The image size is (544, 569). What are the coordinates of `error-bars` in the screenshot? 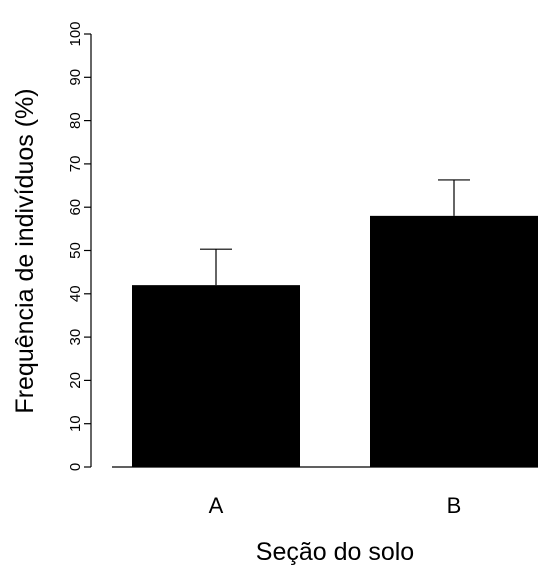 It's located at (335, 232).